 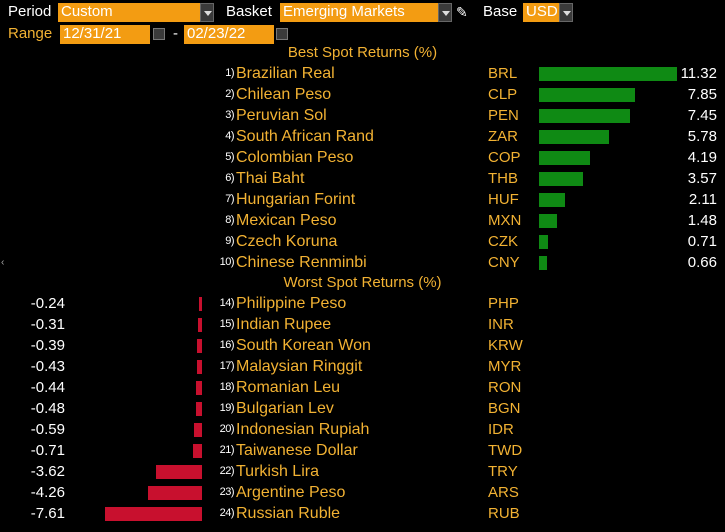 What do you see at coordinates (229, 178) in the screenshot?
I see `rank-number: 6)` at bounding box center [229, 178].